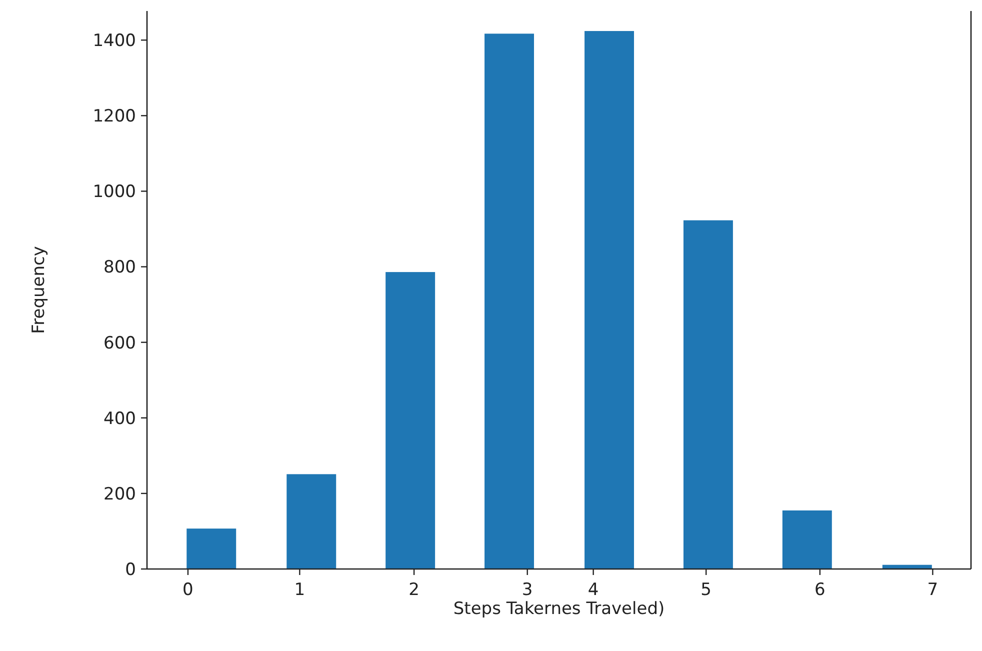 Image resolution: width=982 pixels, height=651 pixels. What do you see at coordinates (120, 268) in the screenshot?
I see `y-tick-label: 800` at bounding box center [120, 268].